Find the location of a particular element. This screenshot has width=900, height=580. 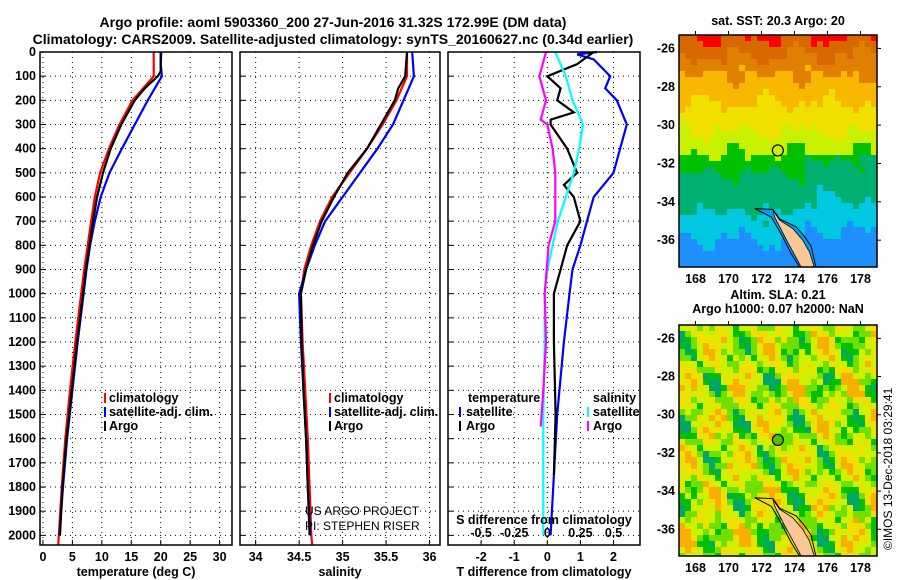

s-tick-label: 0.5 is located at coordinates (613, 533).